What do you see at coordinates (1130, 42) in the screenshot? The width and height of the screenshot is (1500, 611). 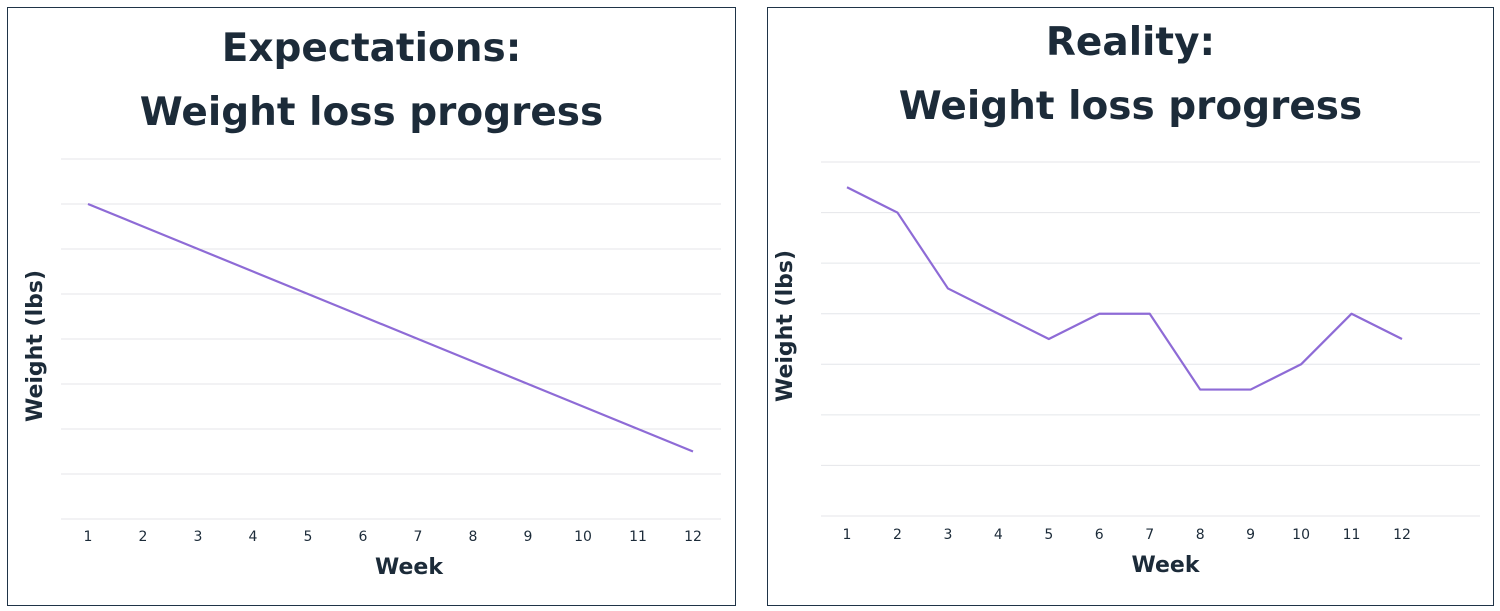 I see `chart-title-line-1: Reality:` at bounding box center [1130, 42].